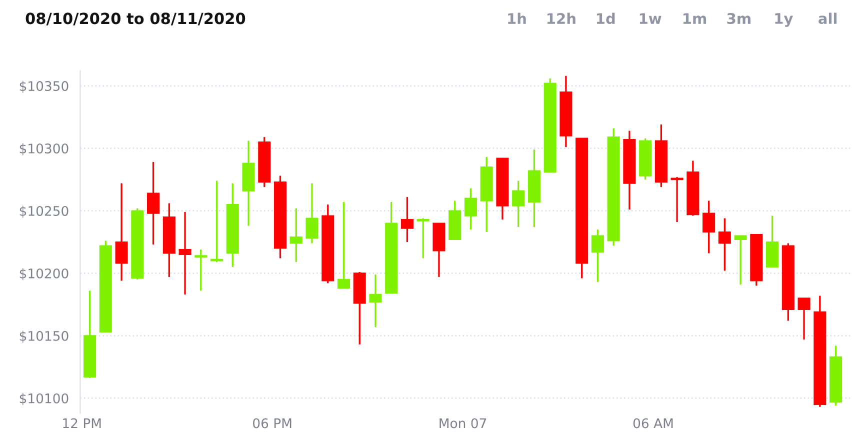 The width and height of the screenshot is (863, 440). I want to click on y-tick-label: $10250, so click(44, 212).